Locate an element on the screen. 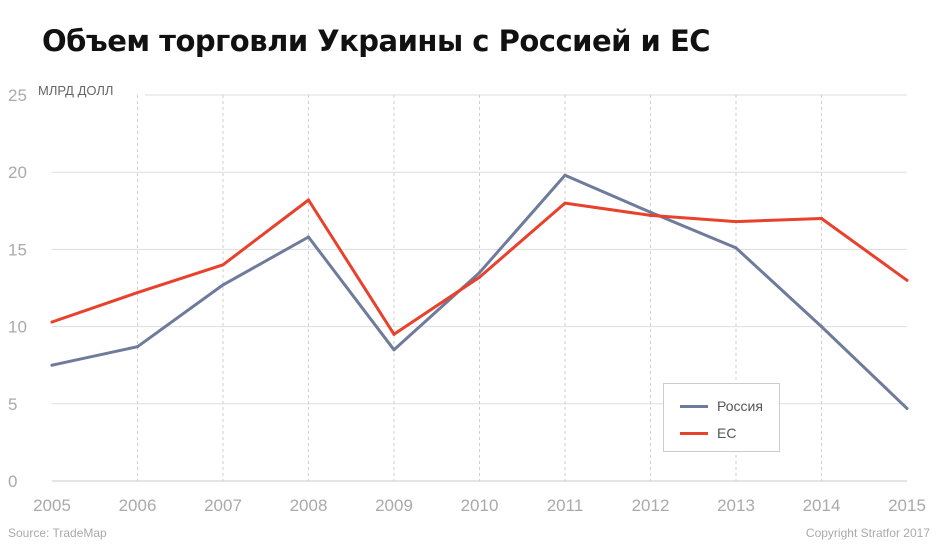  x-tick-label: 2013 is located at coordinates (736, 505).